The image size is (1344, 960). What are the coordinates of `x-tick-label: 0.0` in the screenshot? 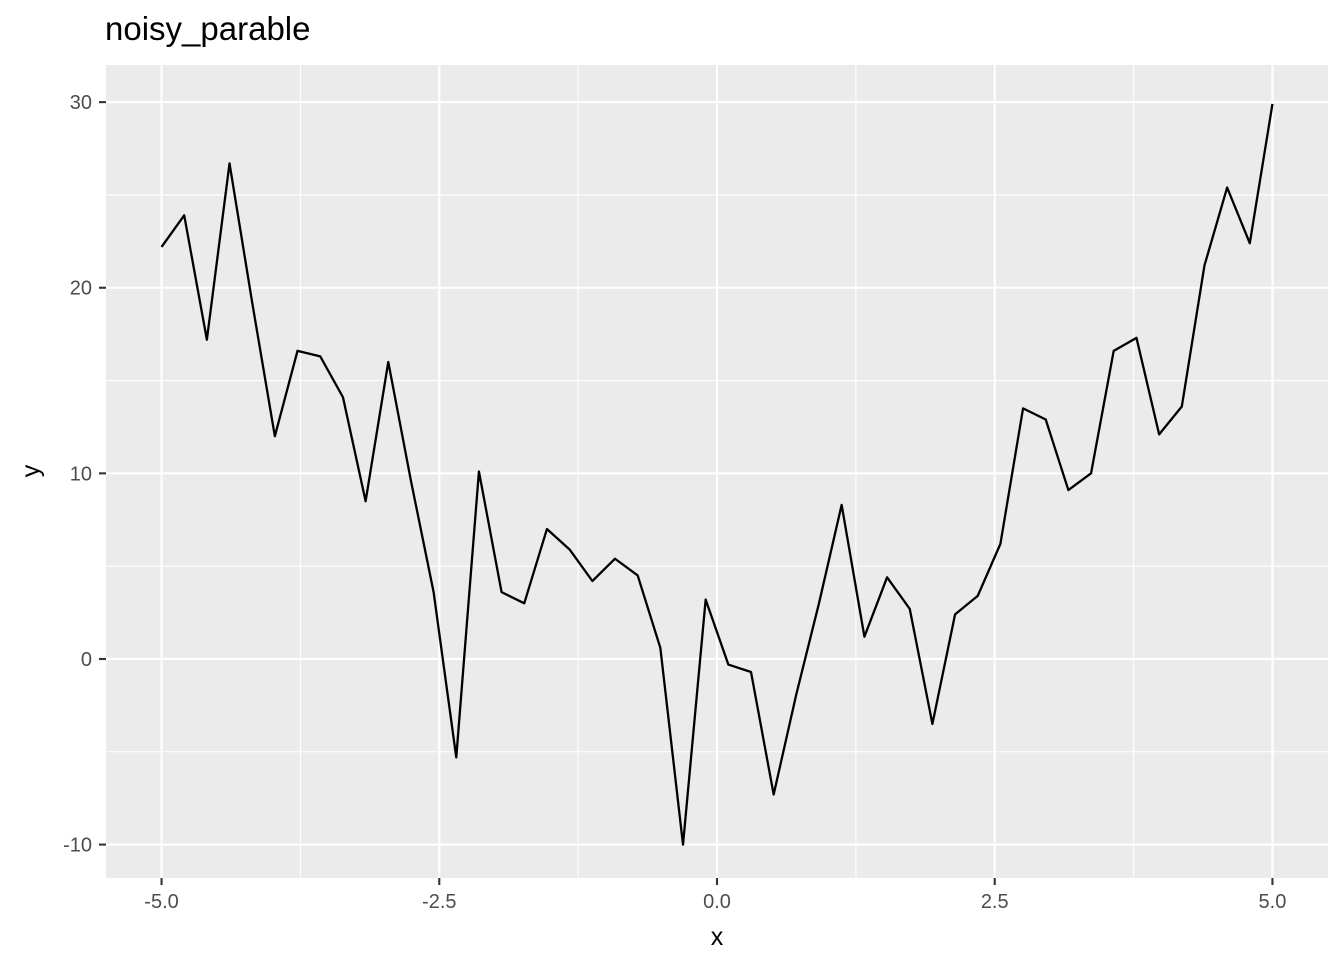 It's located at (717, 902).